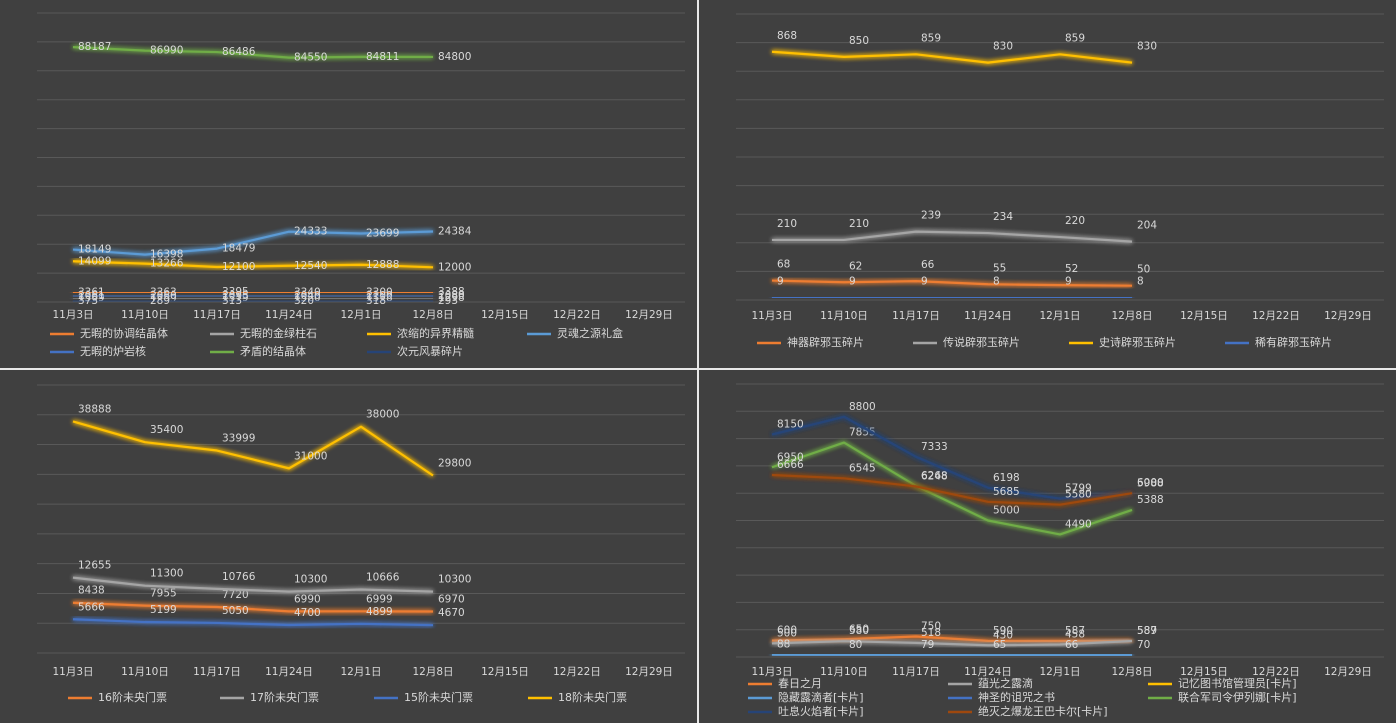 This screenshot has height=723, width=1396. I want to click on data-label: 220, so click(1075, 221).